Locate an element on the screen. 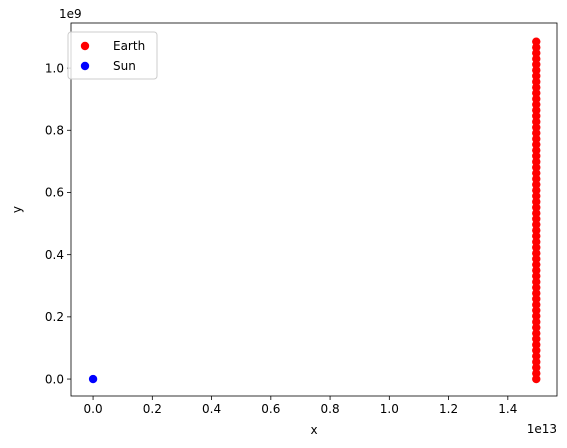 This screenshot has width=567, height=448. y-tick-label: 1.0 is located at coordinates (54, 68).